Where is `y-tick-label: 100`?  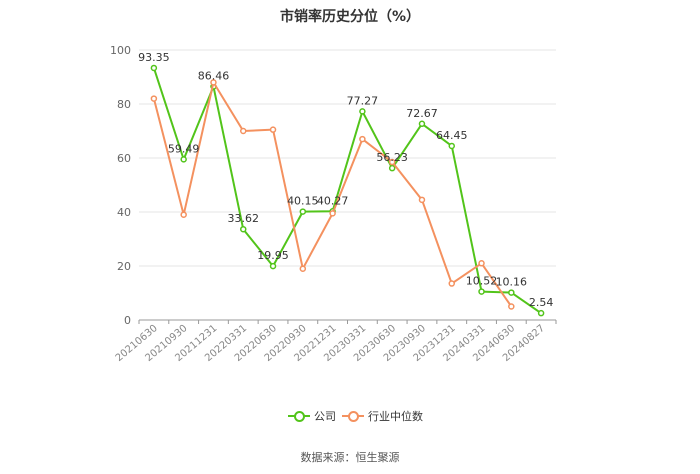 y-tick-label: 100 is located at coordinates (120, 50).